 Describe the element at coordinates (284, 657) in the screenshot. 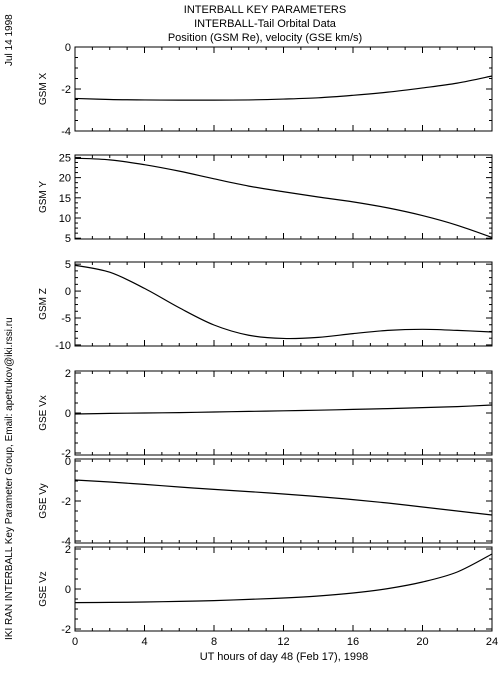

I see `x-axis-label: UT hours of day 48 (Feb 17), 1998` at that location.